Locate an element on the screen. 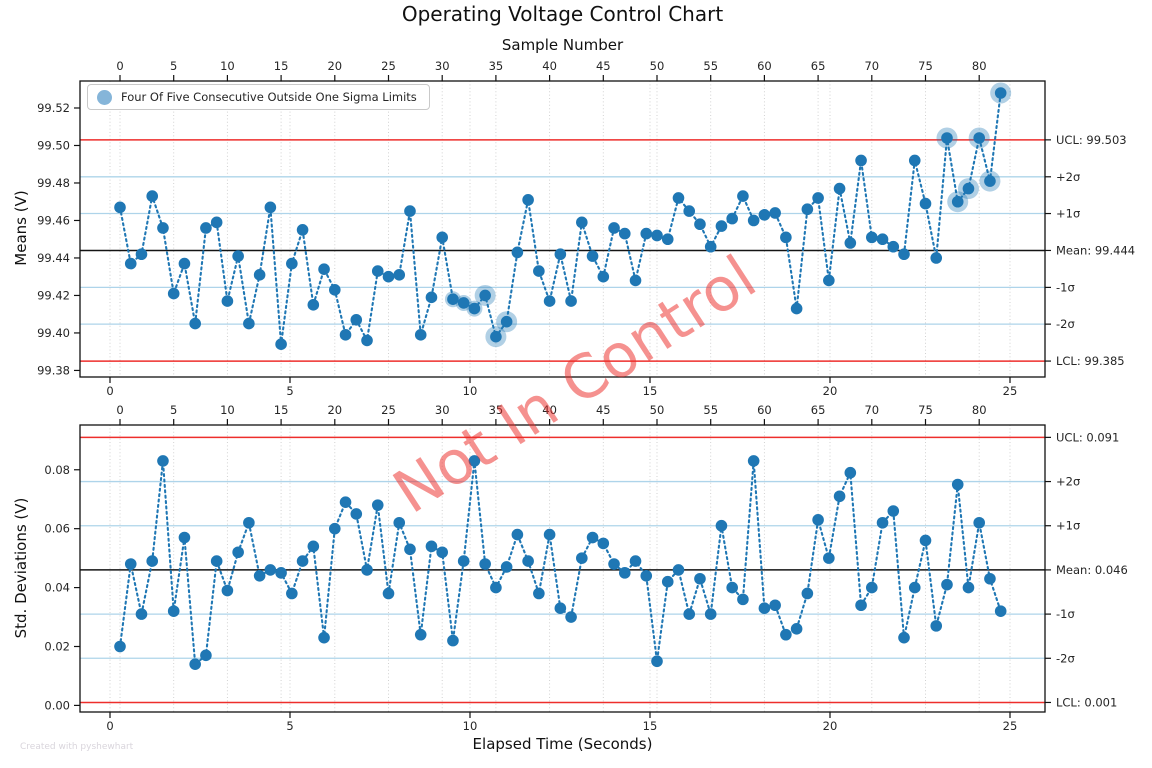 The width and height of the screenshot is (1152, 768). sample-tick-label: 30 is located at coordinates (442, 66).